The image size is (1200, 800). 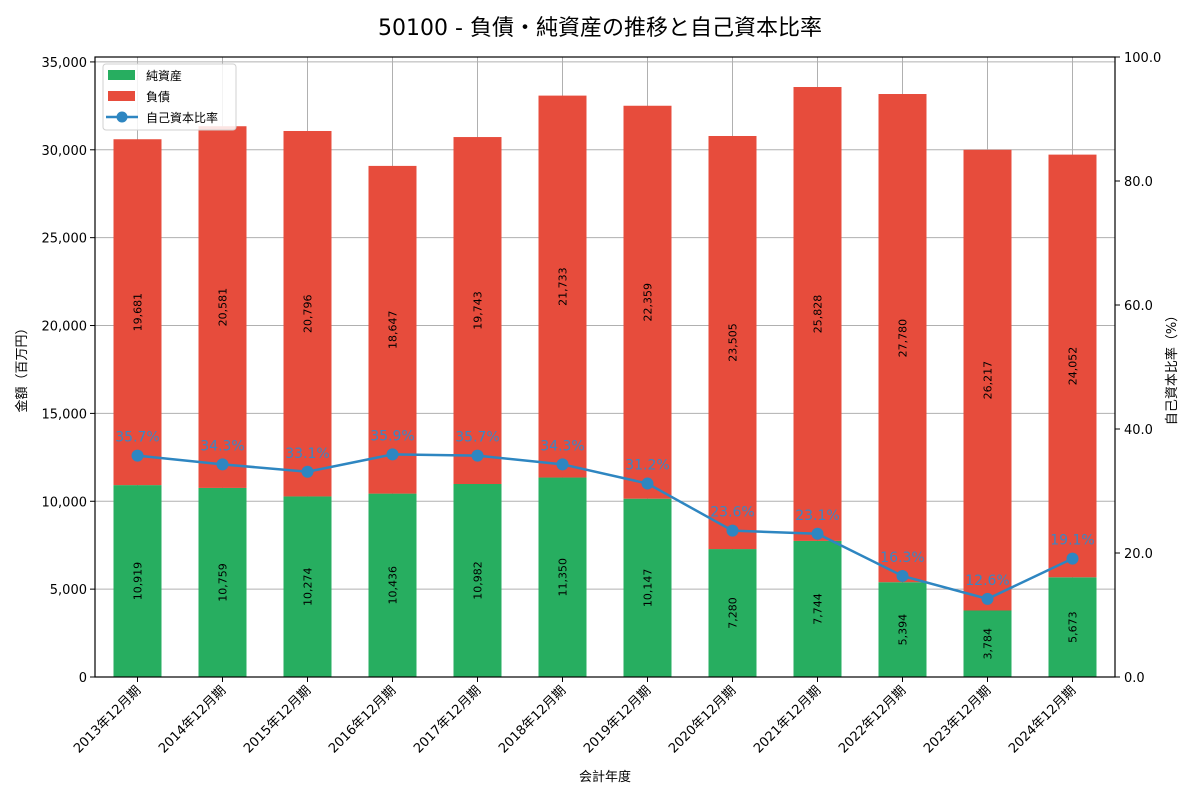 I want to click on legend-label-liabilities: 負債, so click(x=158, y=96).